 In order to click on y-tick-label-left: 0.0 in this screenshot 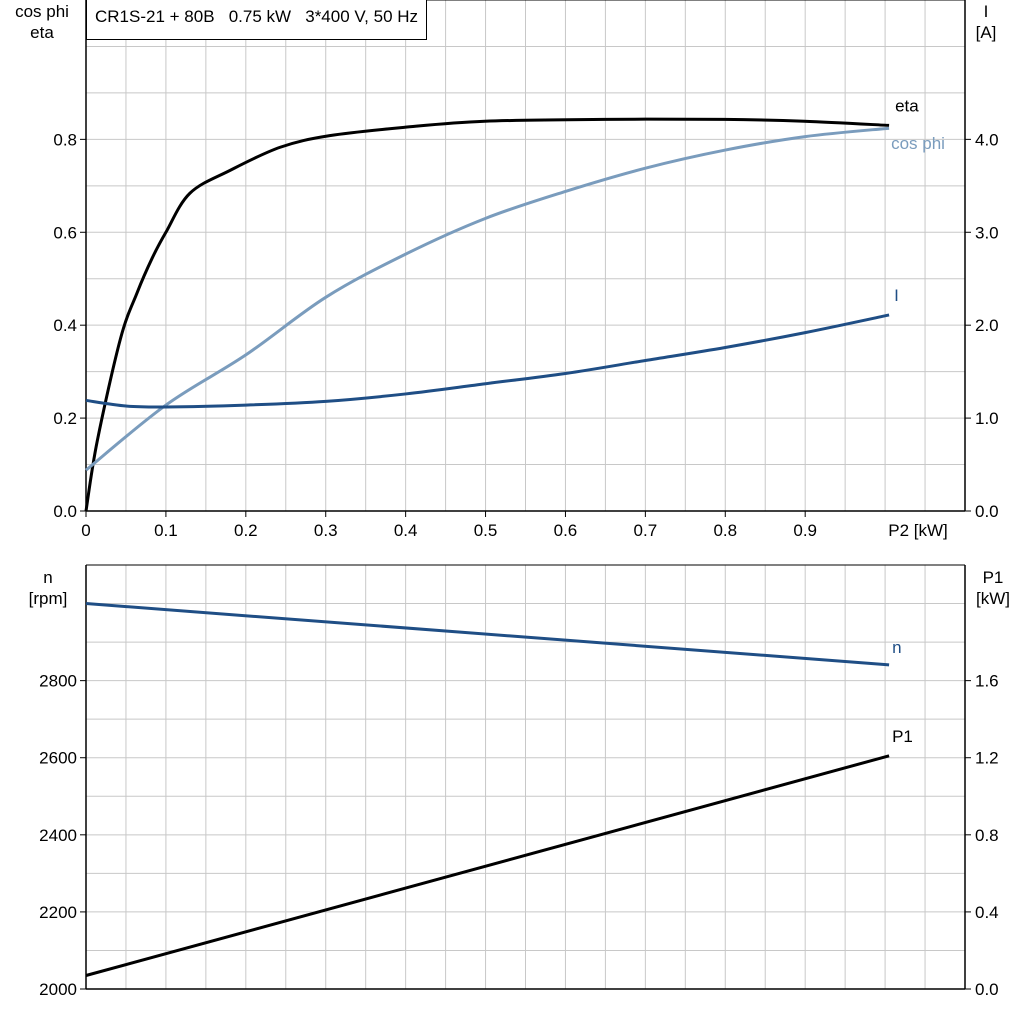, I will do `click(65, 511)`.